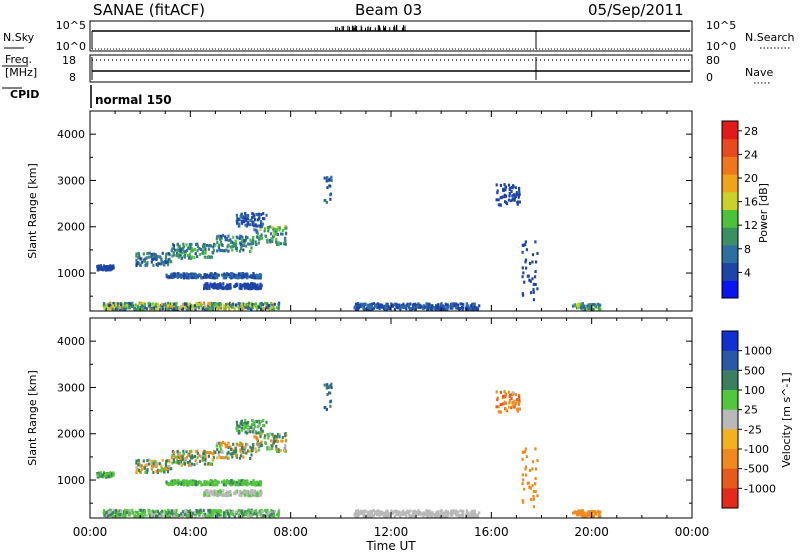 Image resolution: width=800 pixels, height=554 pixels. I want to click on x-tick-label: 20:00, so click(591, 532).